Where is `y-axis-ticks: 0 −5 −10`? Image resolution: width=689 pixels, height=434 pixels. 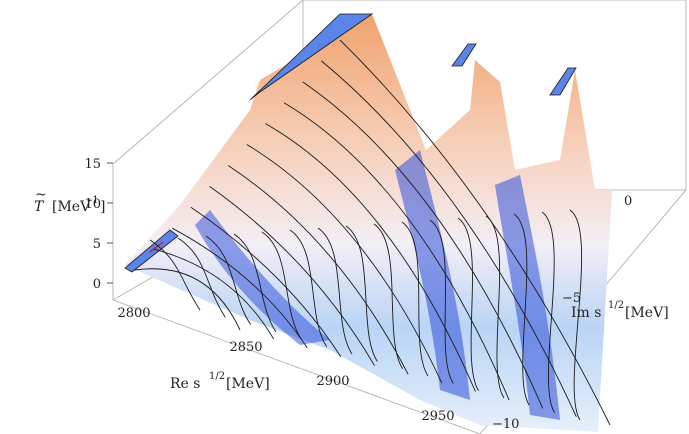
y-axis-ticks: 0 −5 −10 is located at coordinates (562, 313).